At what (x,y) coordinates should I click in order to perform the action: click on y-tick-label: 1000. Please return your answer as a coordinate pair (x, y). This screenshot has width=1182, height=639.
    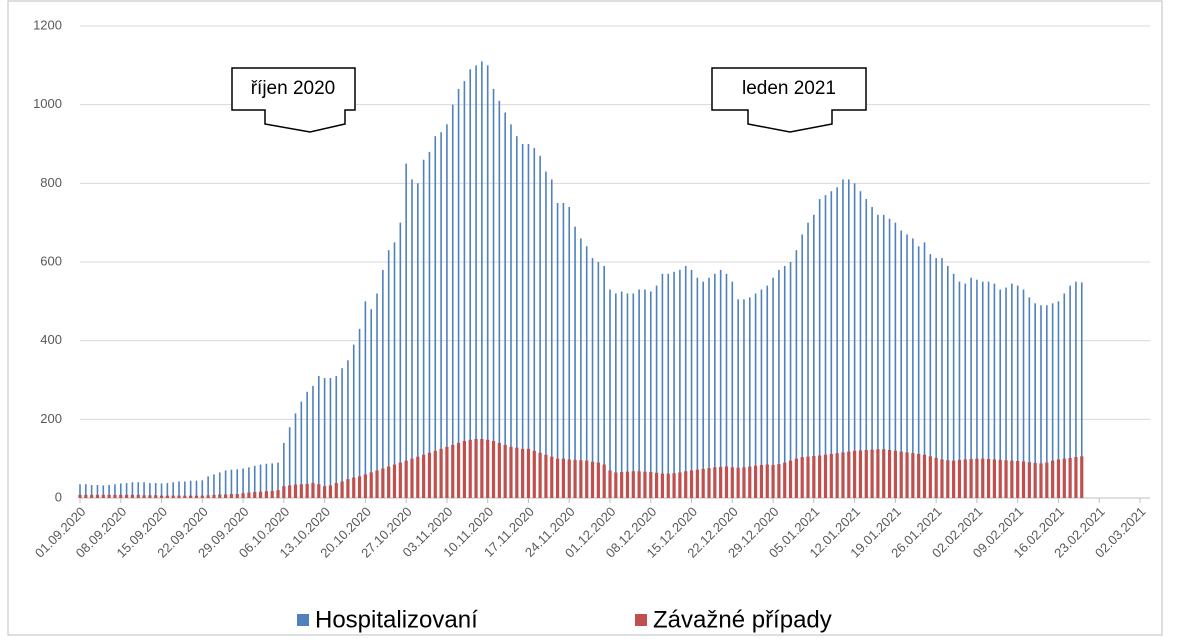
    Looking at the image, I should click on (47, 103).